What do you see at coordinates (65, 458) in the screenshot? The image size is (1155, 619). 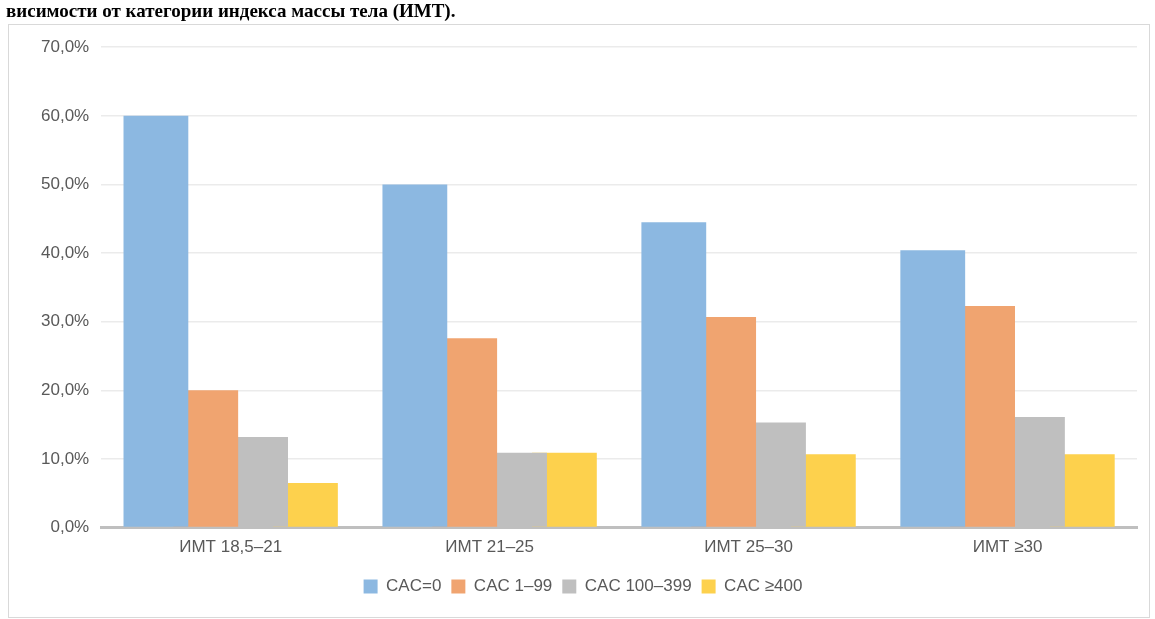 I see `y-tick-label: 10,0%` at bounding box center [65, 458].